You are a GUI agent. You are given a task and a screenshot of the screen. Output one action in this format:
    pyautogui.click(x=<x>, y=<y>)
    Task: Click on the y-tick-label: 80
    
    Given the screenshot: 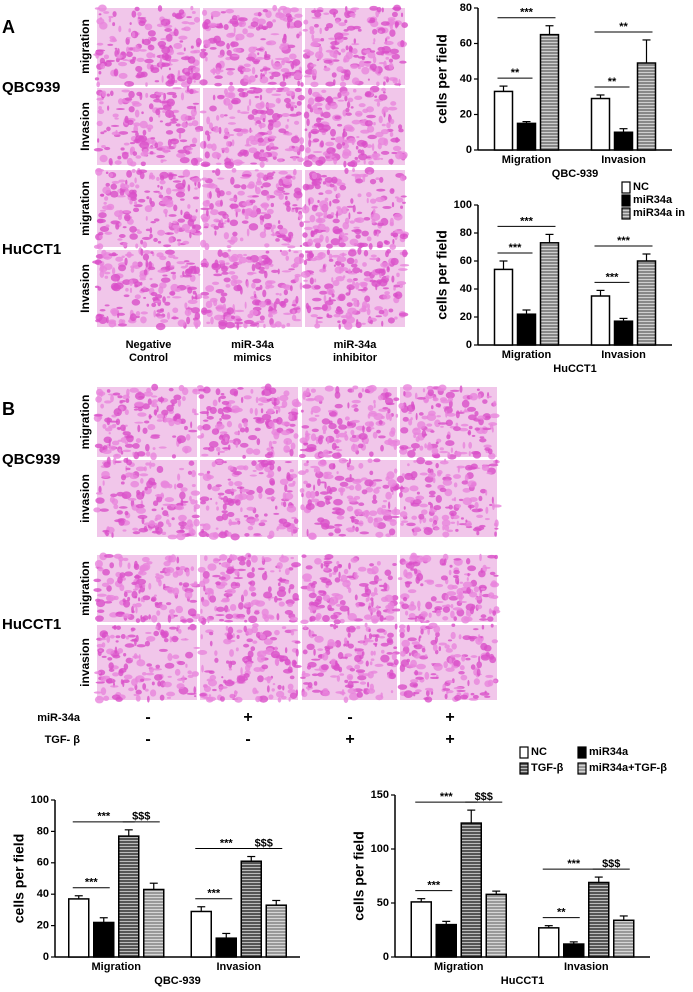 What is the action you would take?
    pyautogui.click(x=466, y=233)
    